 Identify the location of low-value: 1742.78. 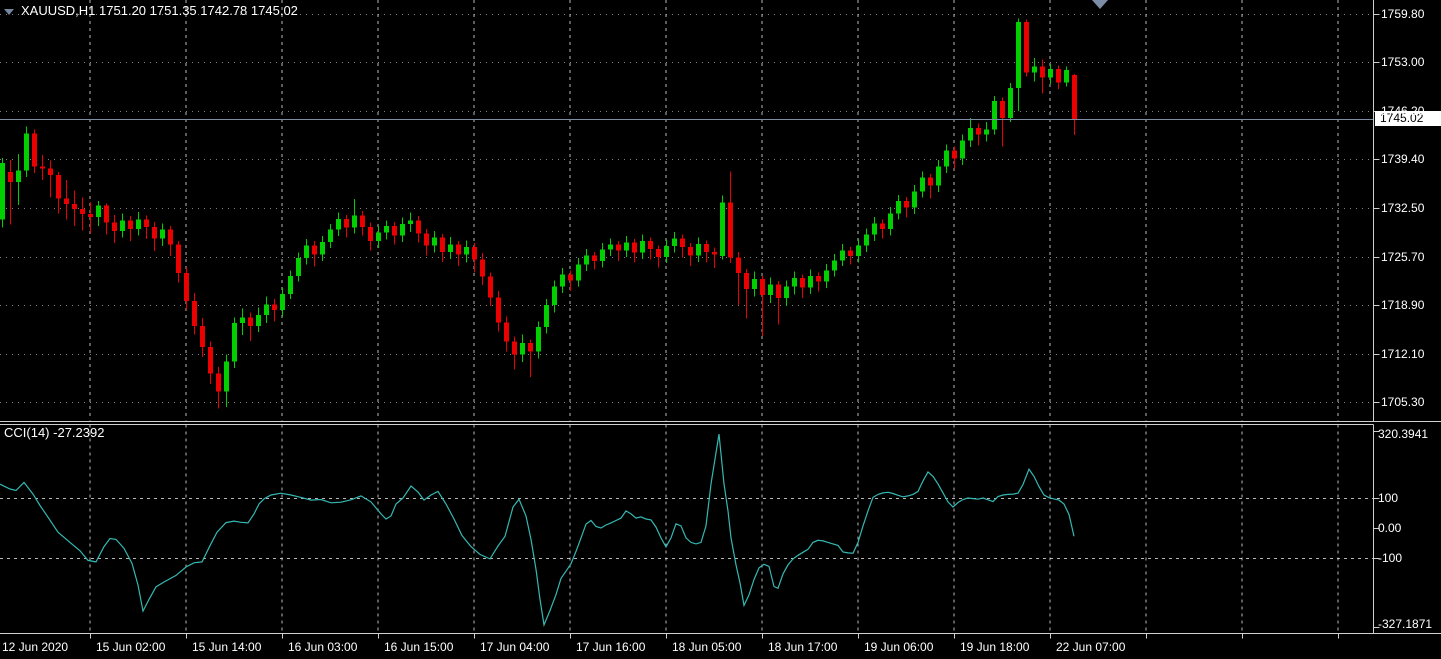
(224, 10).